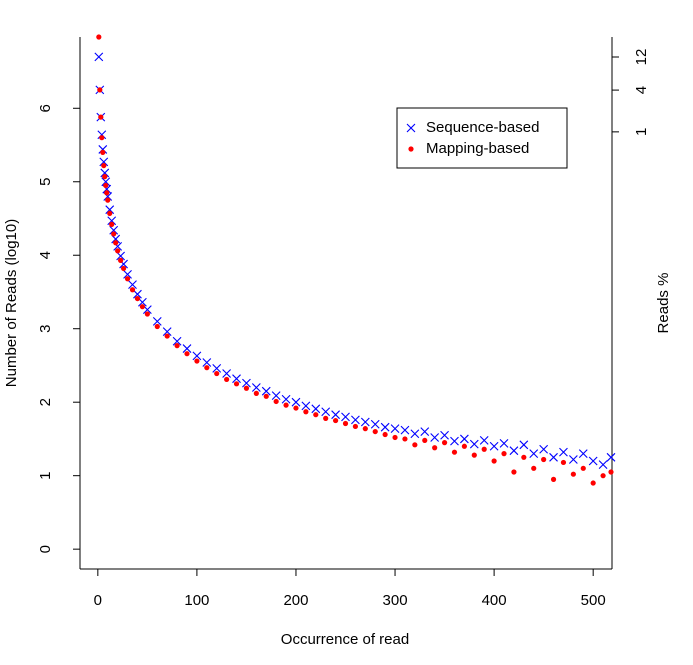 The width and height of the screenshot is (693, 665). I want to click on y-tick-label: 1, so click(45, 476).